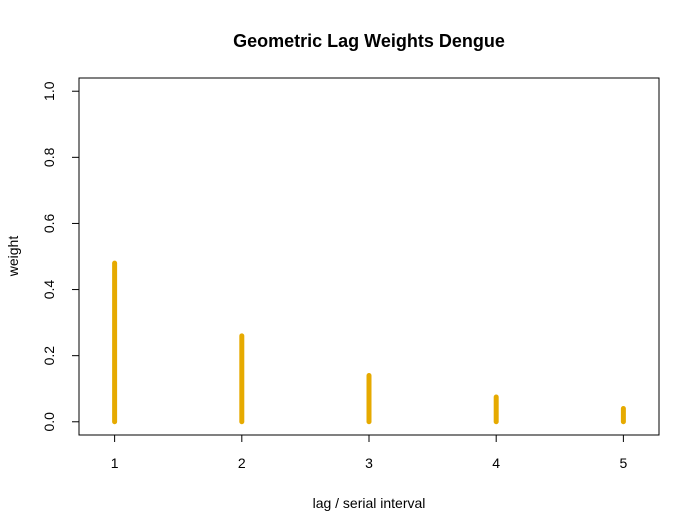 The width and height of the screenshot is (700, 532). Describe the element at coordinates (49, 224) in the screenshot. I see `y-tick-label: 0.6` at that location.